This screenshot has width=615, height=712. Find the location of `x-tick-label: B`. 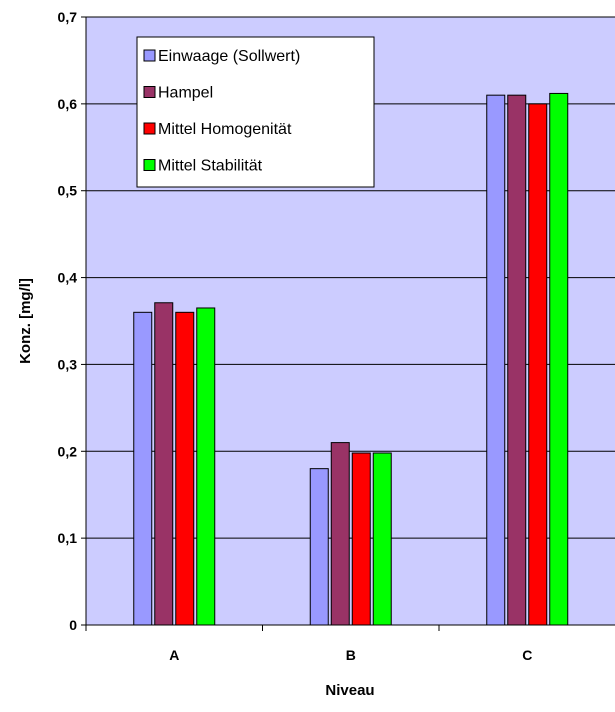

x-tick-label: B is located at coordinates (351, 655).